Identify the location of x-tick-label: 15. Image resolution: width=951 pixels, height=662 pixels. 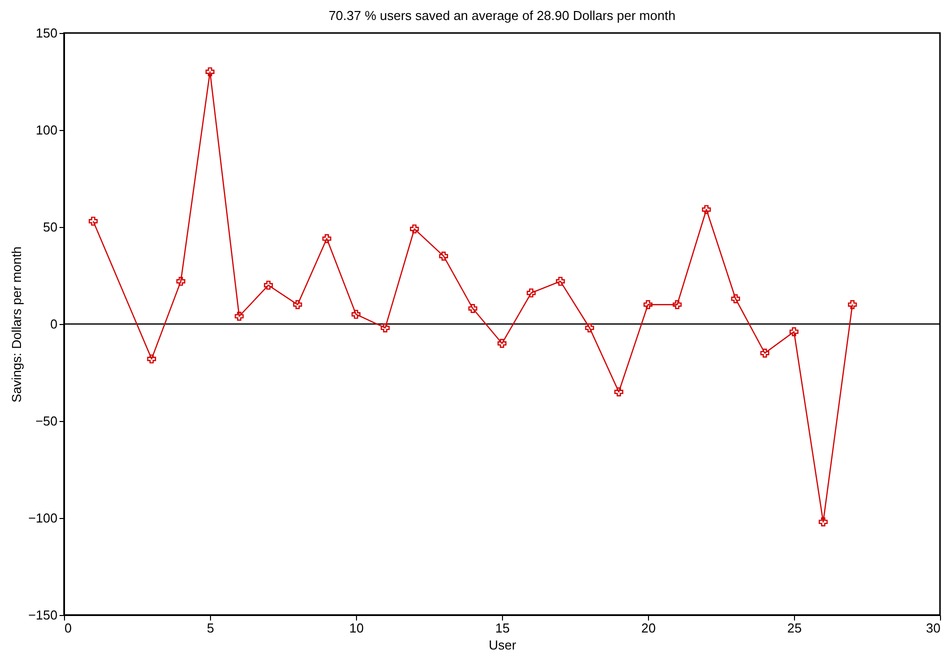
(502, 628).